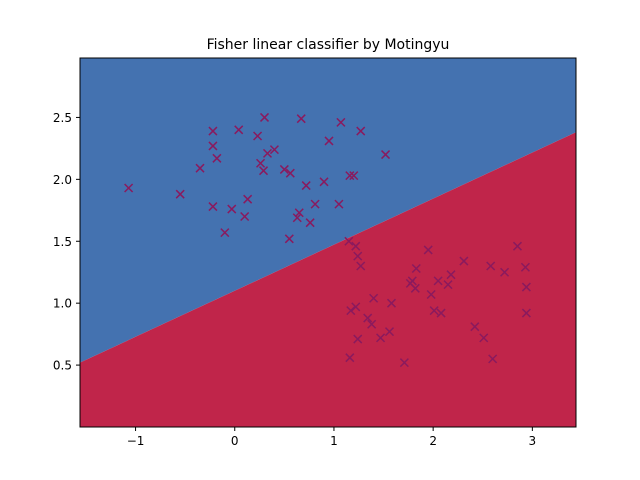 The image size is (640, 480). I want to click on y-axis: 0.5 1.0 1.5 2.0 2.5, so click(66, 242).